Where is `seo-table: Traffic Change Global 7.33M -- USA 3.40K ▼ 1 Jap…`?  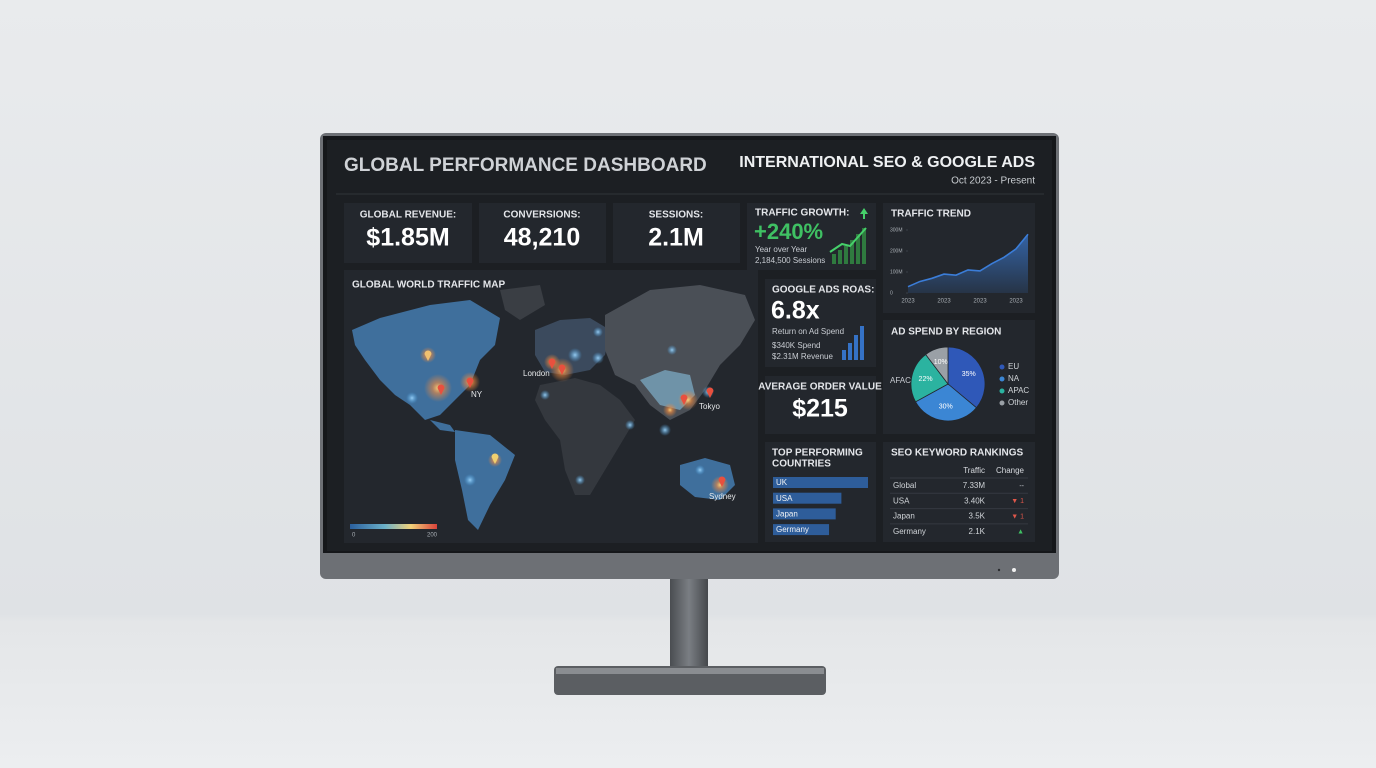 seo-table: Traffic Change Global 7.33M -- USA 3.40K ▼ 1 Jap… is located at coordinates (959, 501).